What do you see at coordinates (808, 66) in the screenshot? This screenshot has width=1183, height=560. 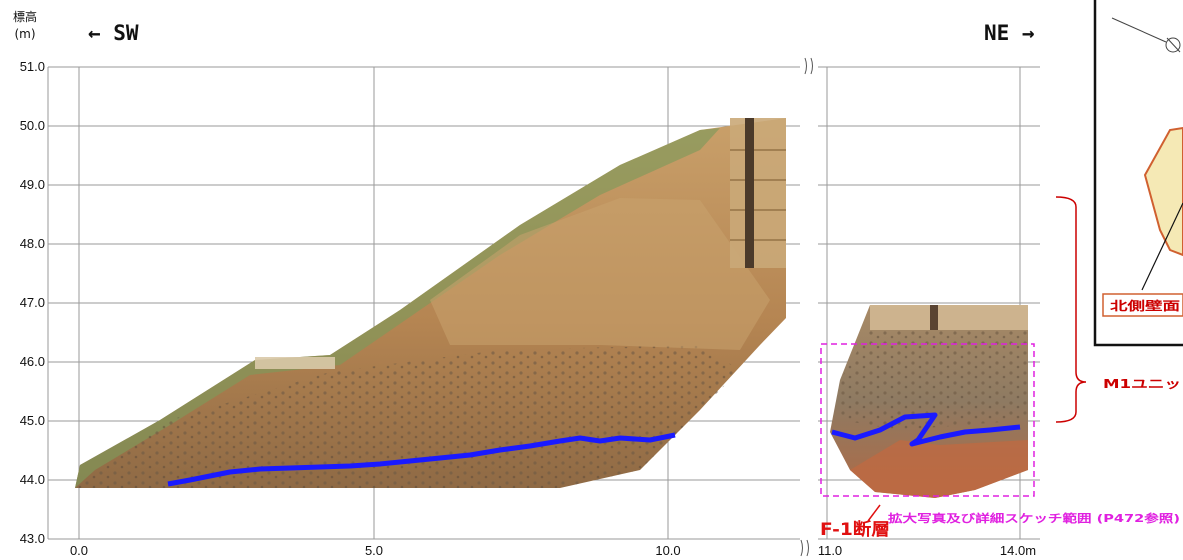 I see `axis-break-top` at bounding box center [808, 66].